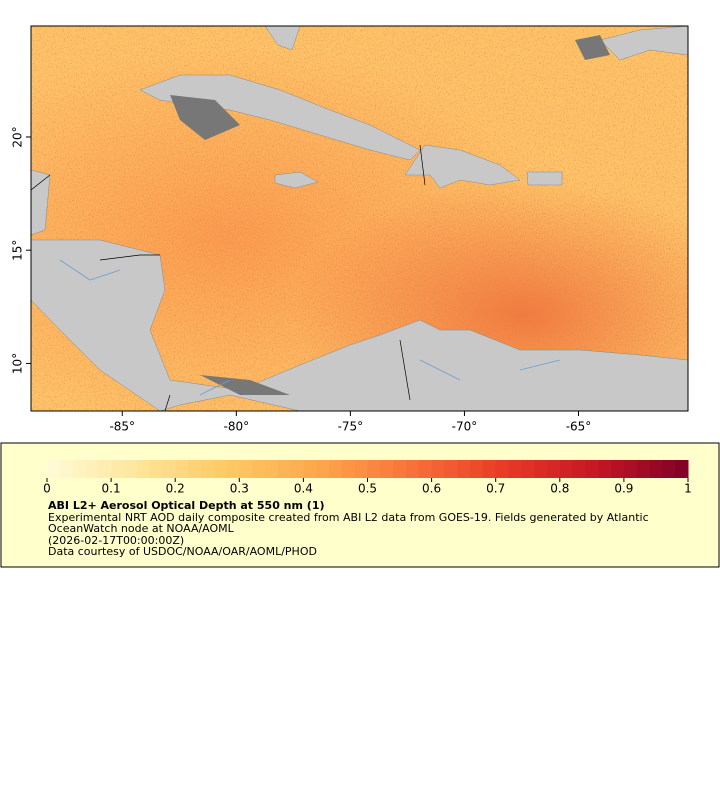 This screenshot has width=720, height=800. Describe the element at coordinates (623, 489) in the screenshot. I see `colorbar-tick-label: 0.9` at that location.